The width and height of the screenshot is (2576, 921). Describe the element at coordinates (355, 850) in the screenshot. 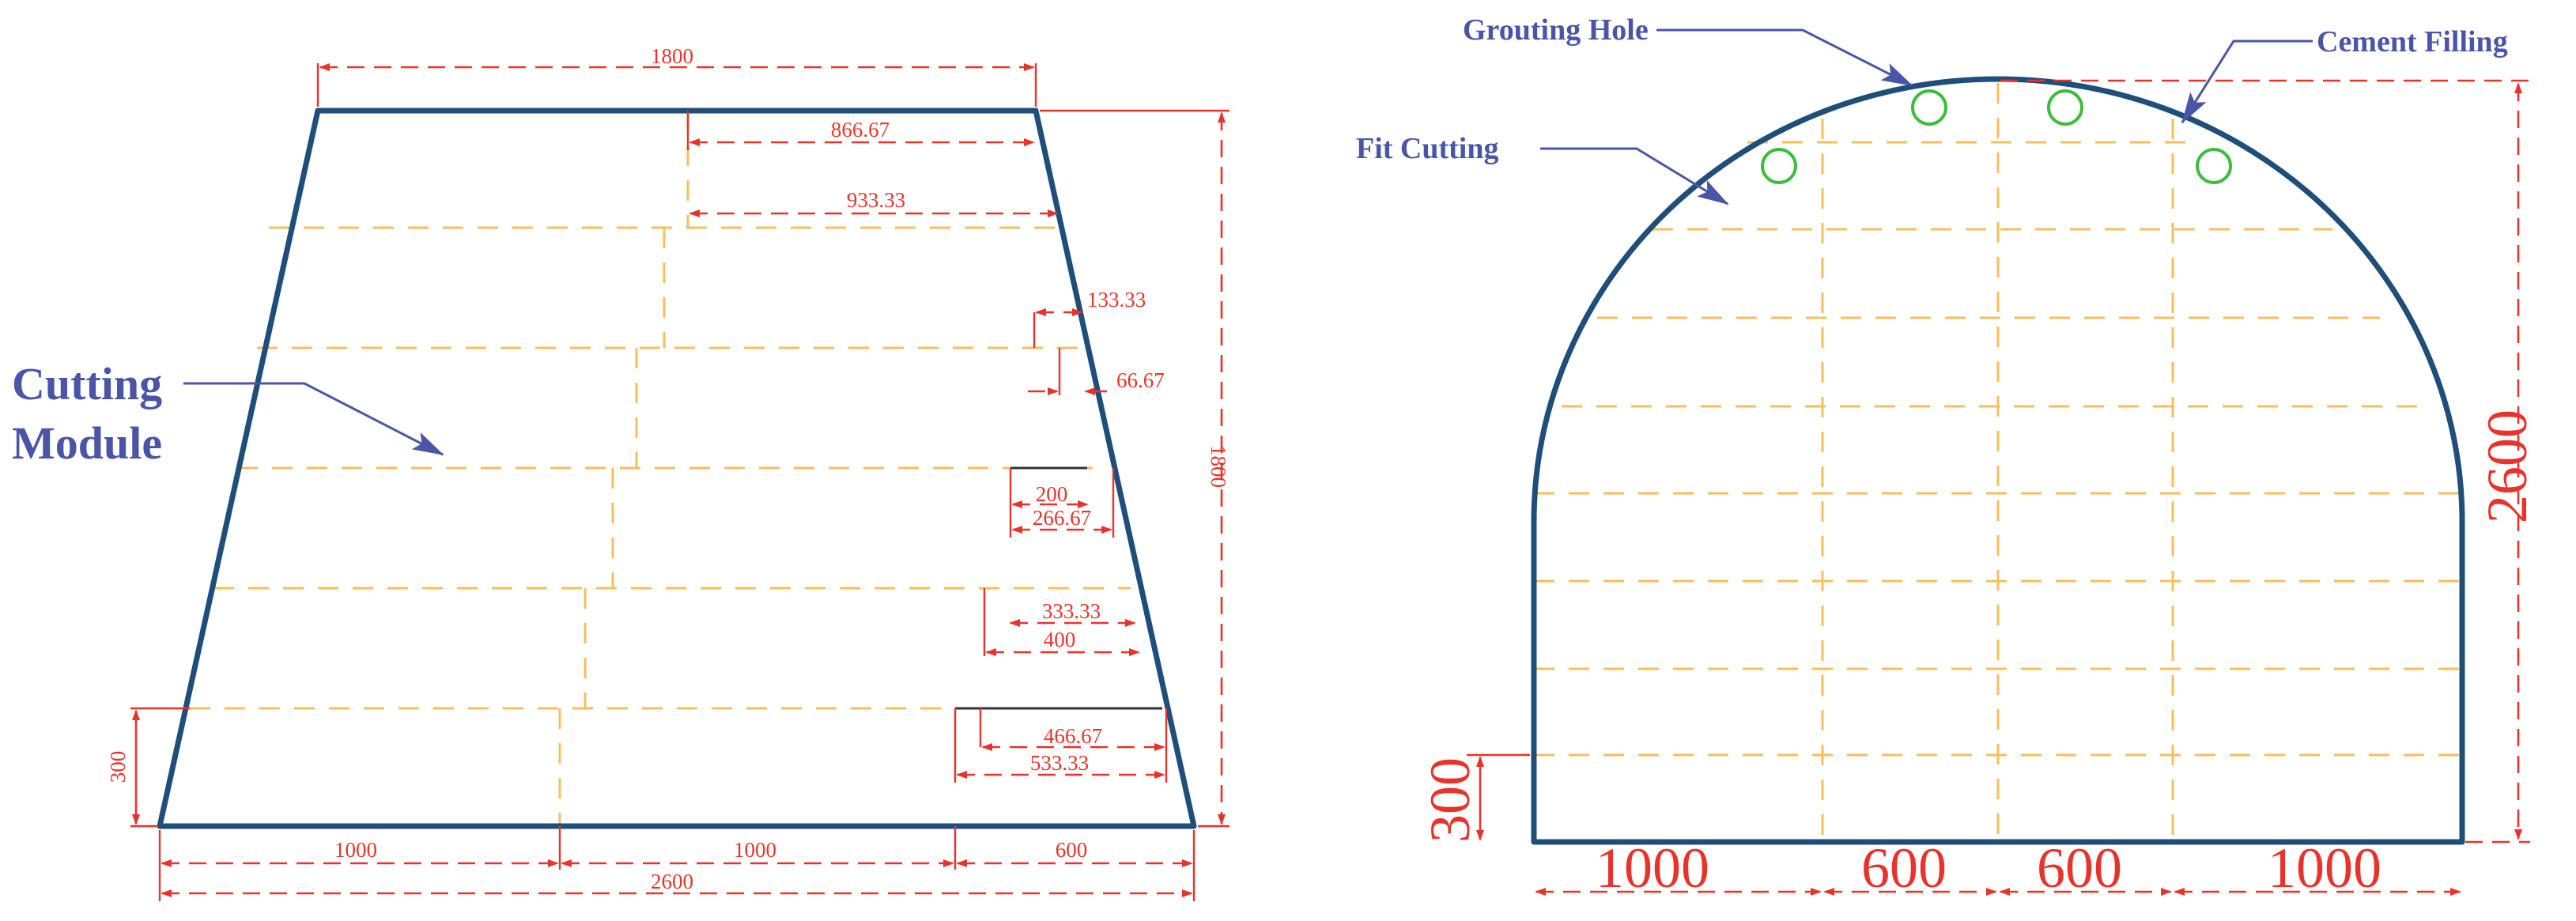

I see `dim-label-bottom-1: 1000` at that location.